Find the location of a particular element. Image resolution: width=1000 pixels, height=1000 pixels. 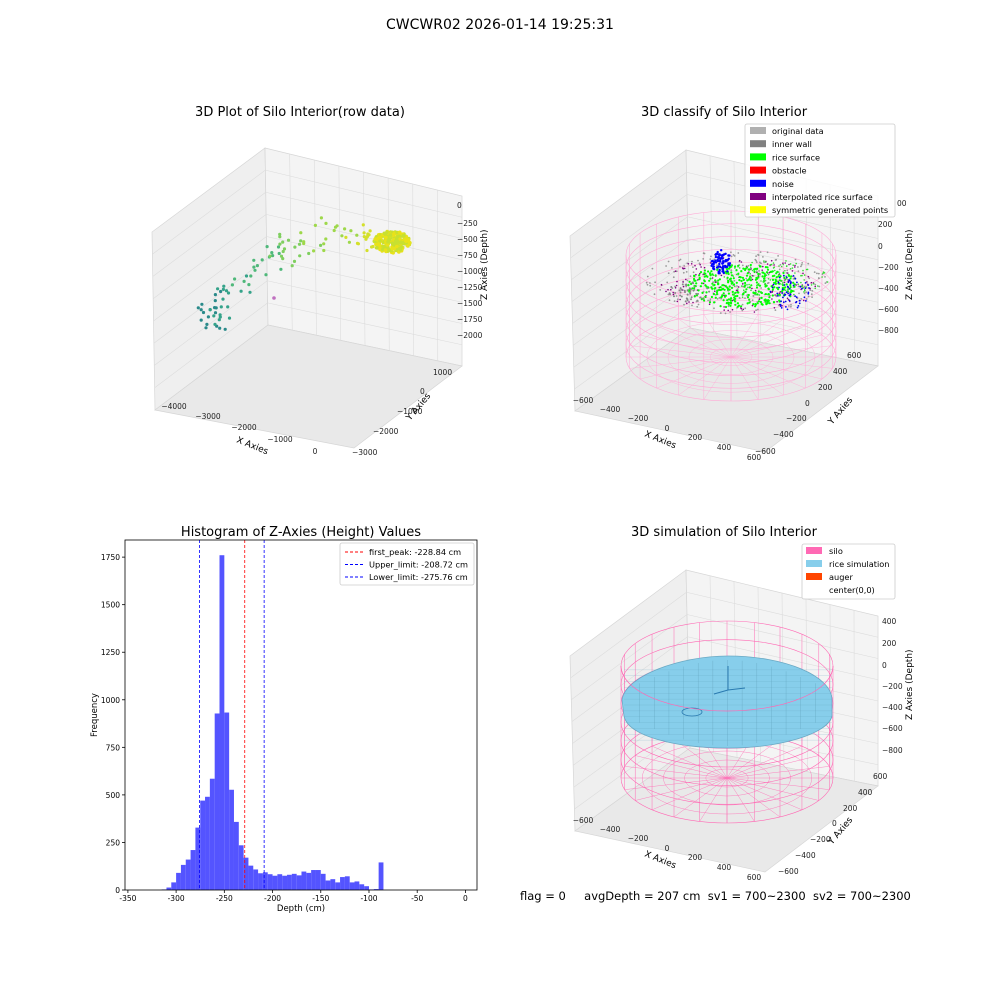

hist-xtick-label: -100 is located at coordinates (368, 898).